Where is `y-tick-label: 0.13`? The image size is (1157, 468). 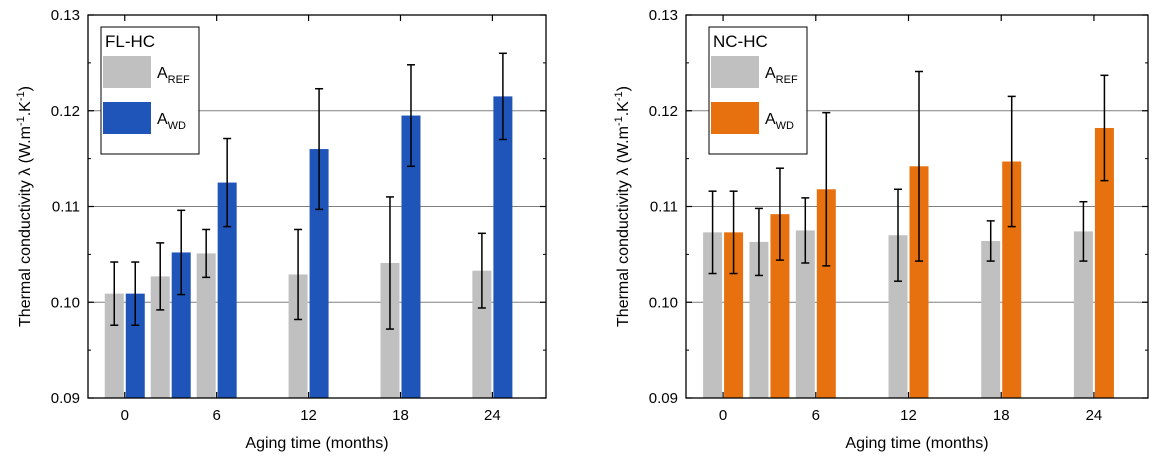
y-tick-label: 0.13 is located at coordinates (663, 15).